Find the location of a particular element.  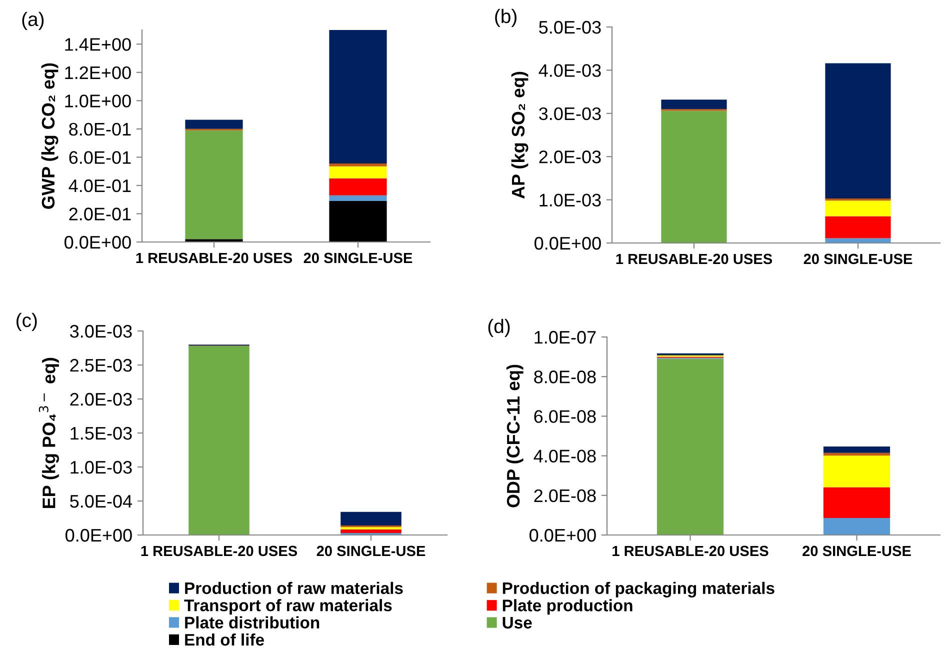

y-tick-label: 8.0E-01 is located at coordinates (100, 129).